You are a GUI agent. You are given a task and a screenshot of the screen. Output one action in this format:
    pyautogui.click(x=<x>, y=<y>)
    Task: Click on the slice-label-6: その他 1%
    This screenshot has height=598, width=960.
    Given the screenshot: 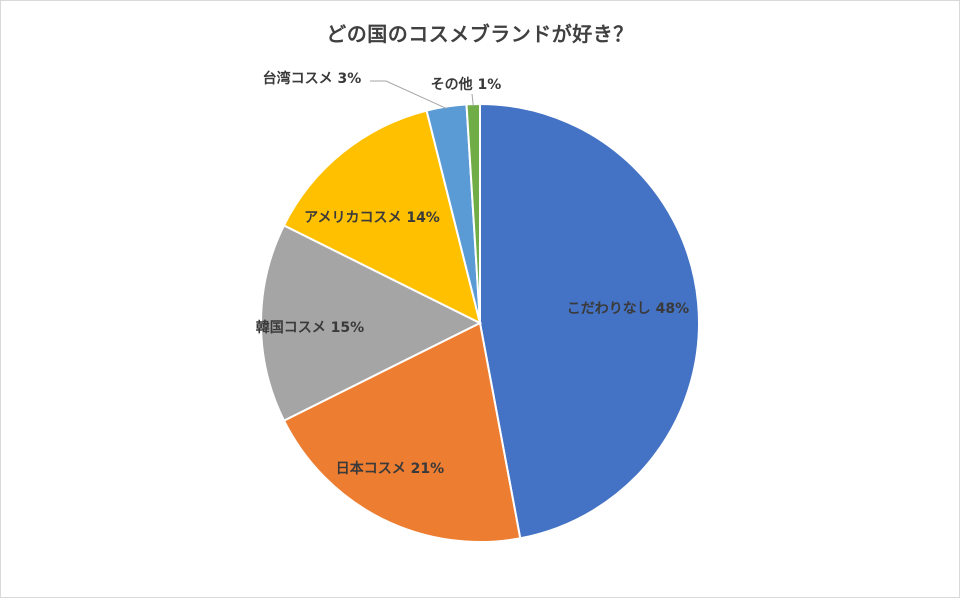 What is the action you would take?
    pyautogui.click(x=466, y=84)
    